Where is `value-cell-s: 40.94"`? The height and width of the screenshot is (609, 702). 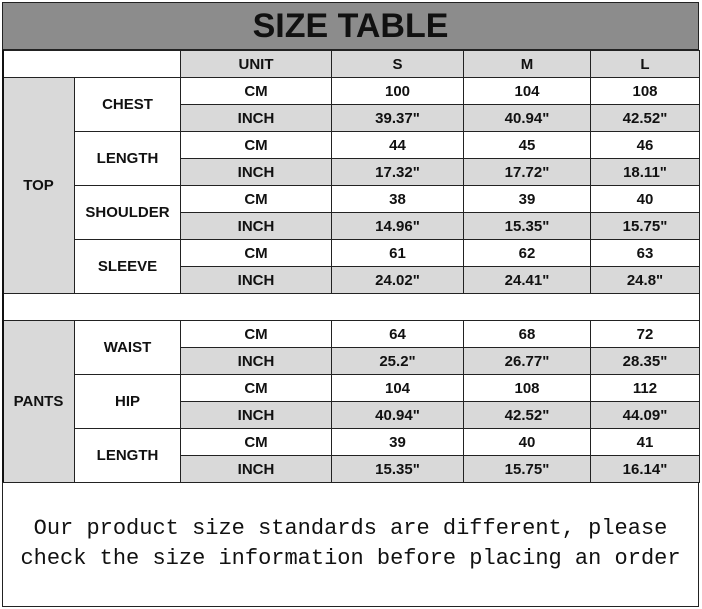
value-cell-s: 40.94" is located at coordinates (397, 415).